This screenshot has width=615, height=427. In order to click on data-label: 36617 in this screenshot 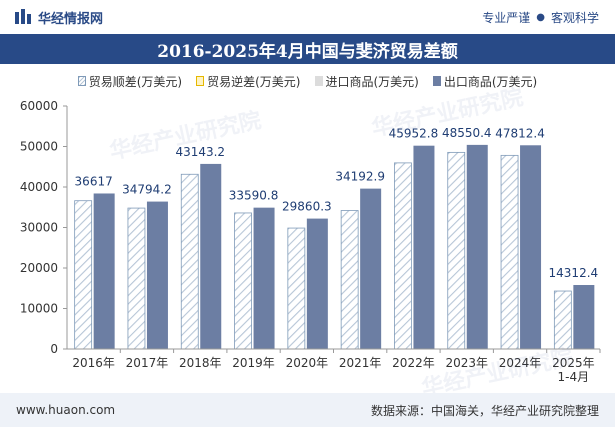, I will do `click(94, 181)`.